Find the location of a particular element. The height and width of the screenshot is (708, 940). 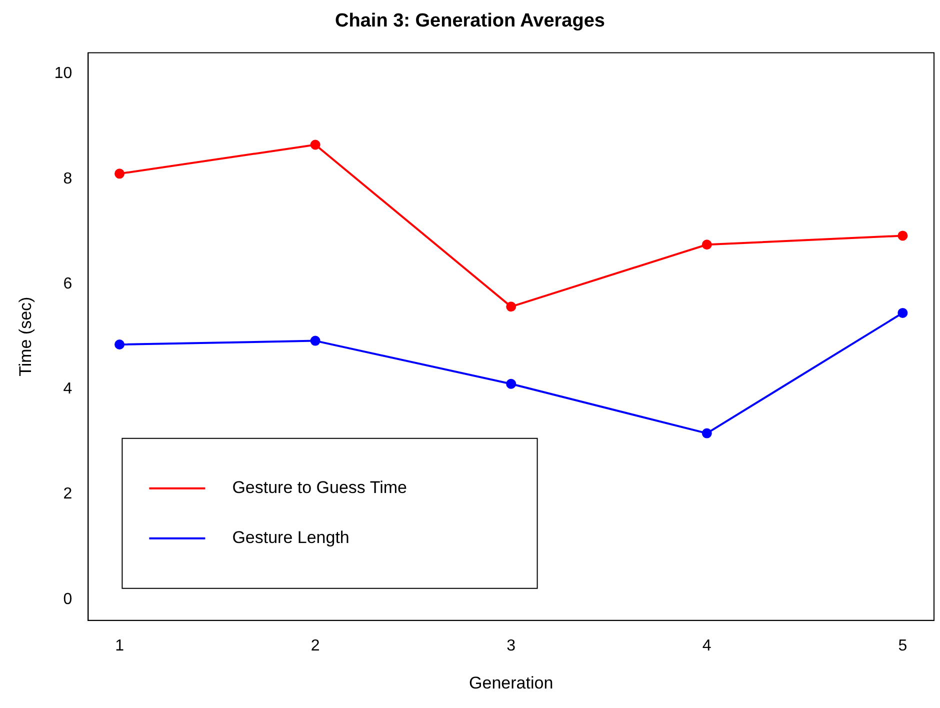

legend-label: Gesture Length is located at coordinates (291, 538).